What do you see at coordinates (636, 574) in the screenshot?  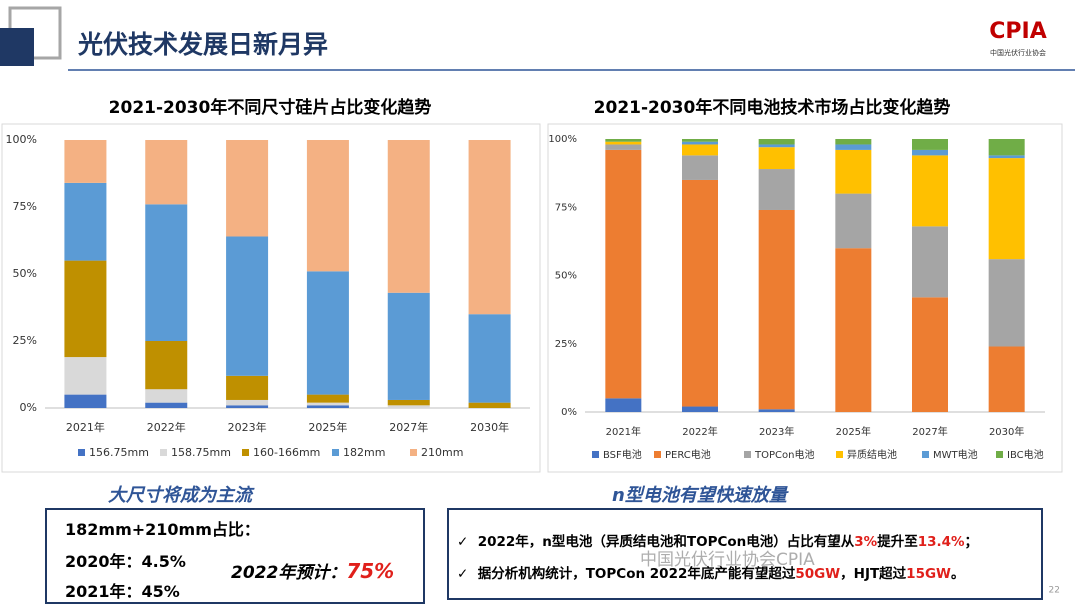 I see `bullet-text: 据分析机构统计，TOPCon 2022年底产能有望超过` at bounding box center [636, 574].